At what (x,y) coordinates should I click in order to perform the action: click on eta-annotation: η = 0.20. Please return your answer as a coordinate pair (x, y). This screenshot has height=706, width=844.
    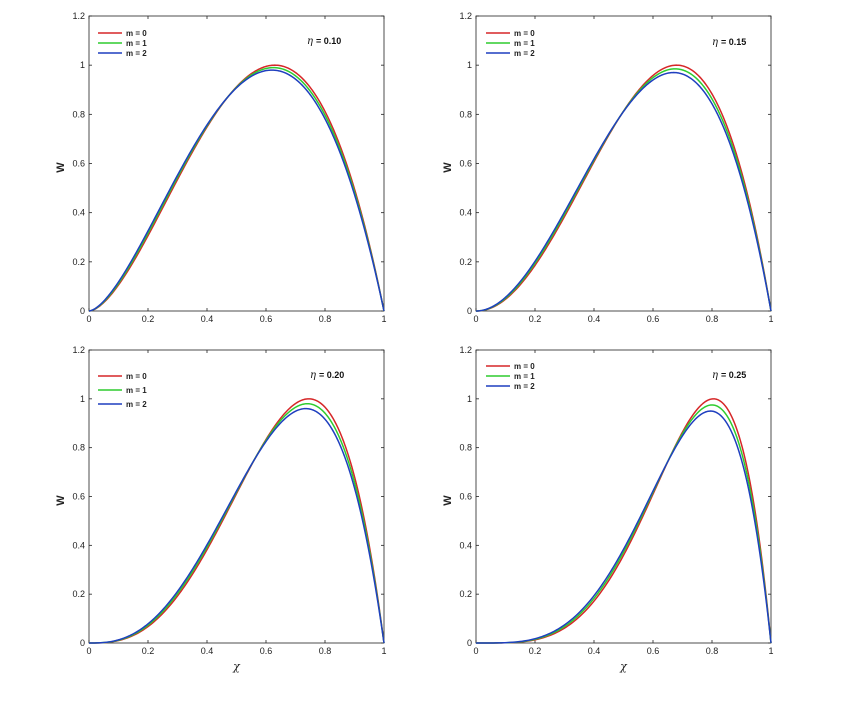
    Looking at the image, I should click on (327, 375).